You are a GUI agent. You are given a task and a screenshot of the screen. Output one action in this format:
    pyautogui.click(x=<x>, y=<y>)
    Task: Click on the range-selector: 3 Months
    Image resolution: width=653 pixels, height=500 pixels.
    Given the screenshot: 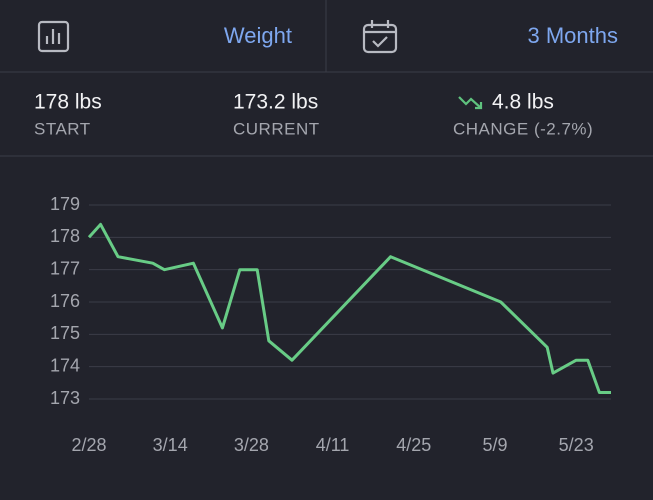 What is the action you would take?
    pyautogui.click(x=573, y=35)
    